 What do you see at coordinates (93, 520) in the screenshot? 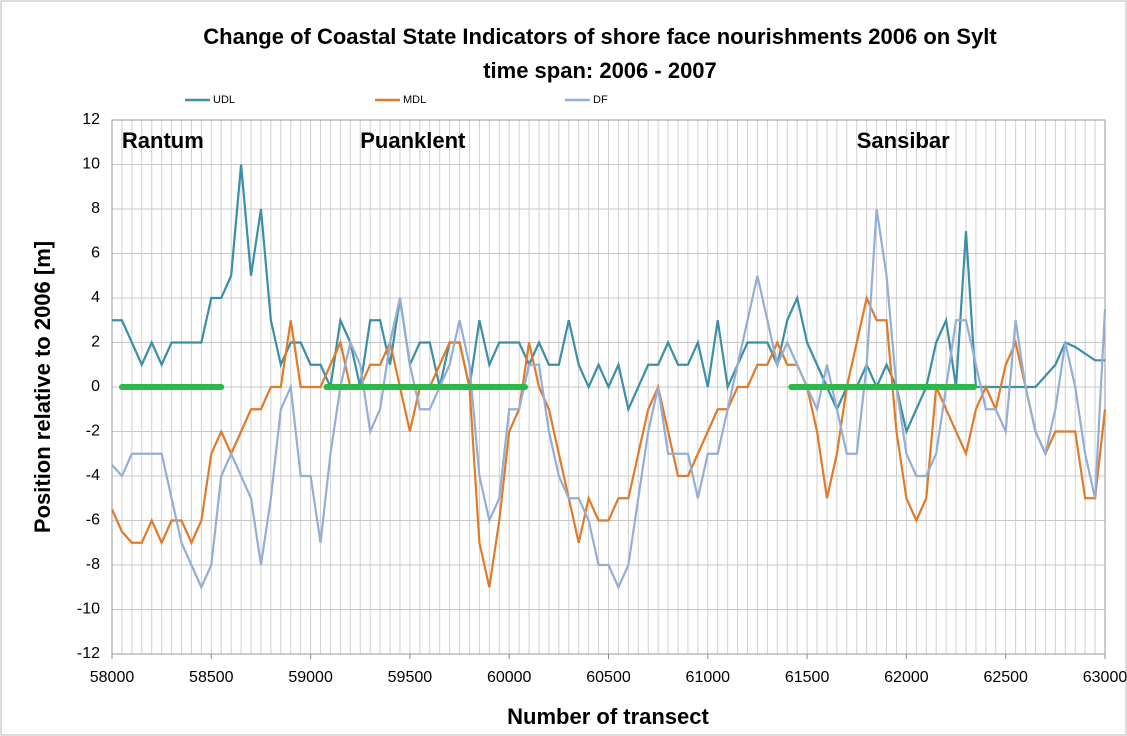
I see `y-tick-label: -6` at bounding box center [93, 520].